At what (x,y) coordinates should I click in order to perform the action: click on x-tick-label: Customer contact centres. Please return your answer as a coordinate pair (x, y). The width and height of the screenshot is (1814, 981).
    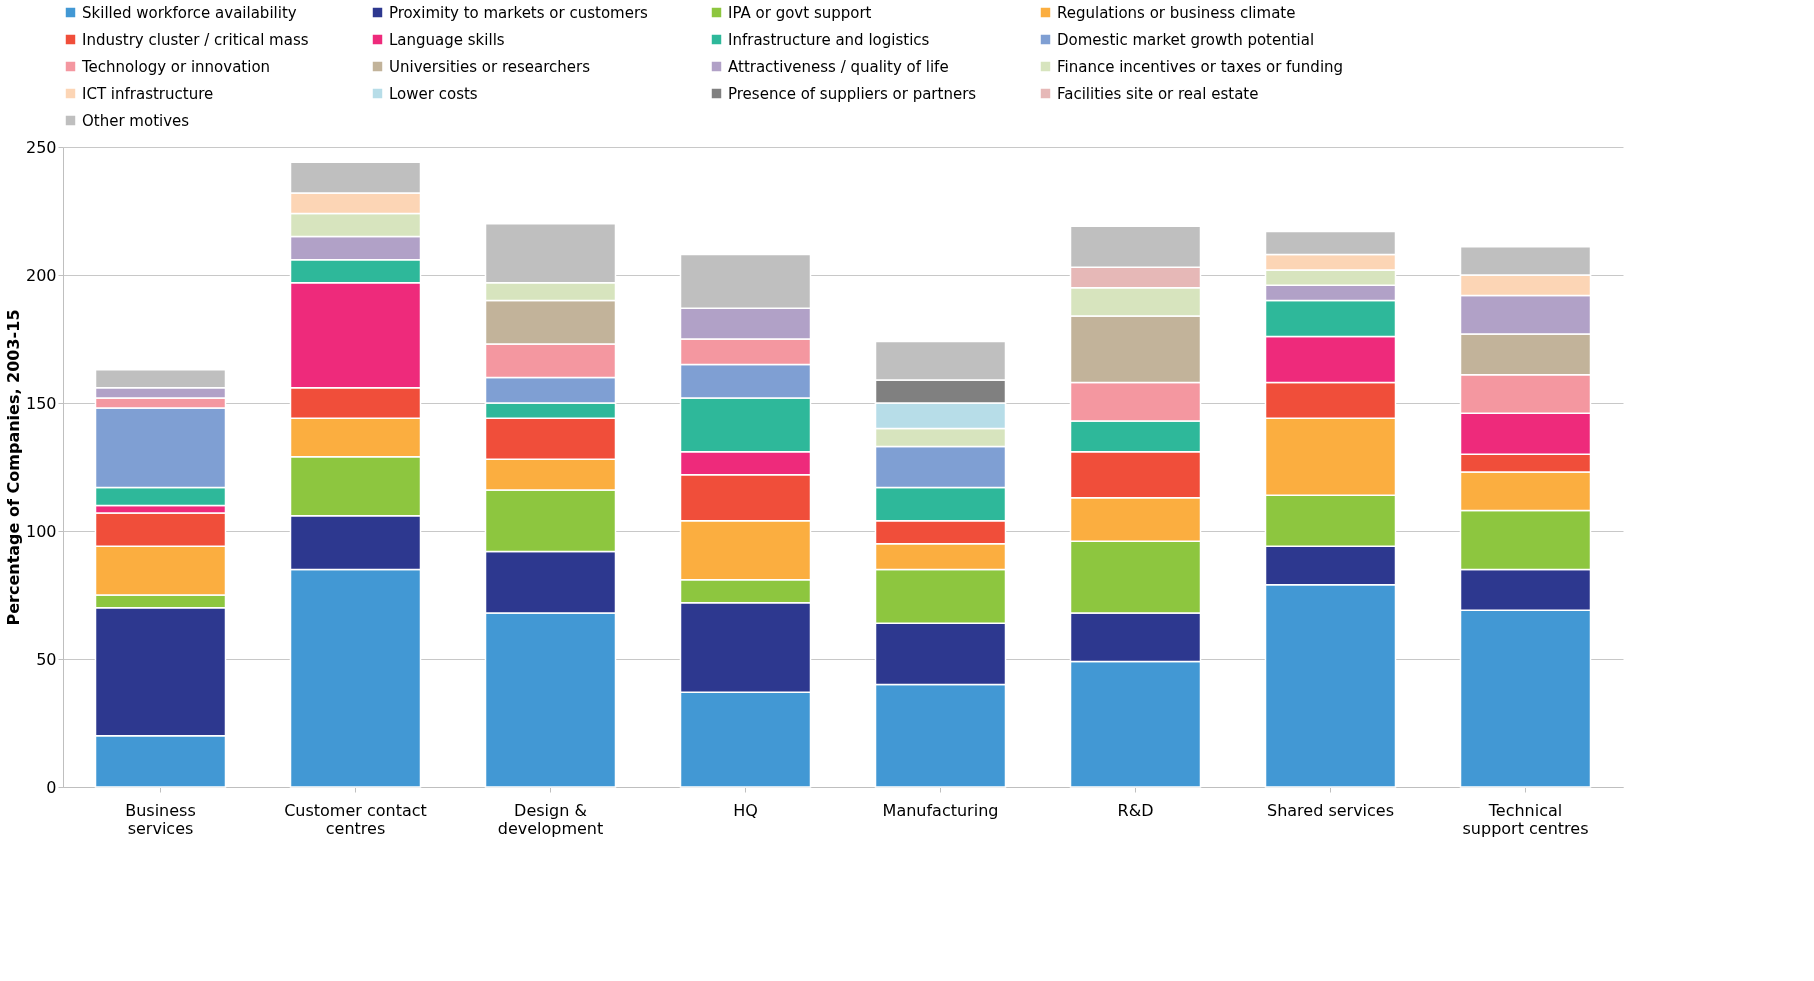
    Looking at the image, I should click on (355, 819).